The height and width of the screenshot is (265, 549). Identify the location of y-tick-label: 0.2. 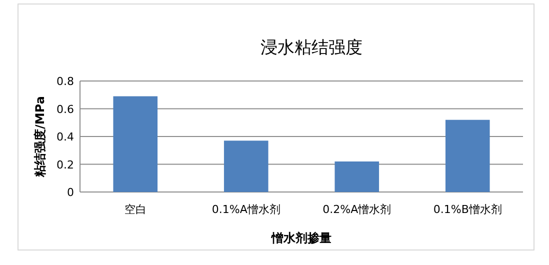
(65, 165).